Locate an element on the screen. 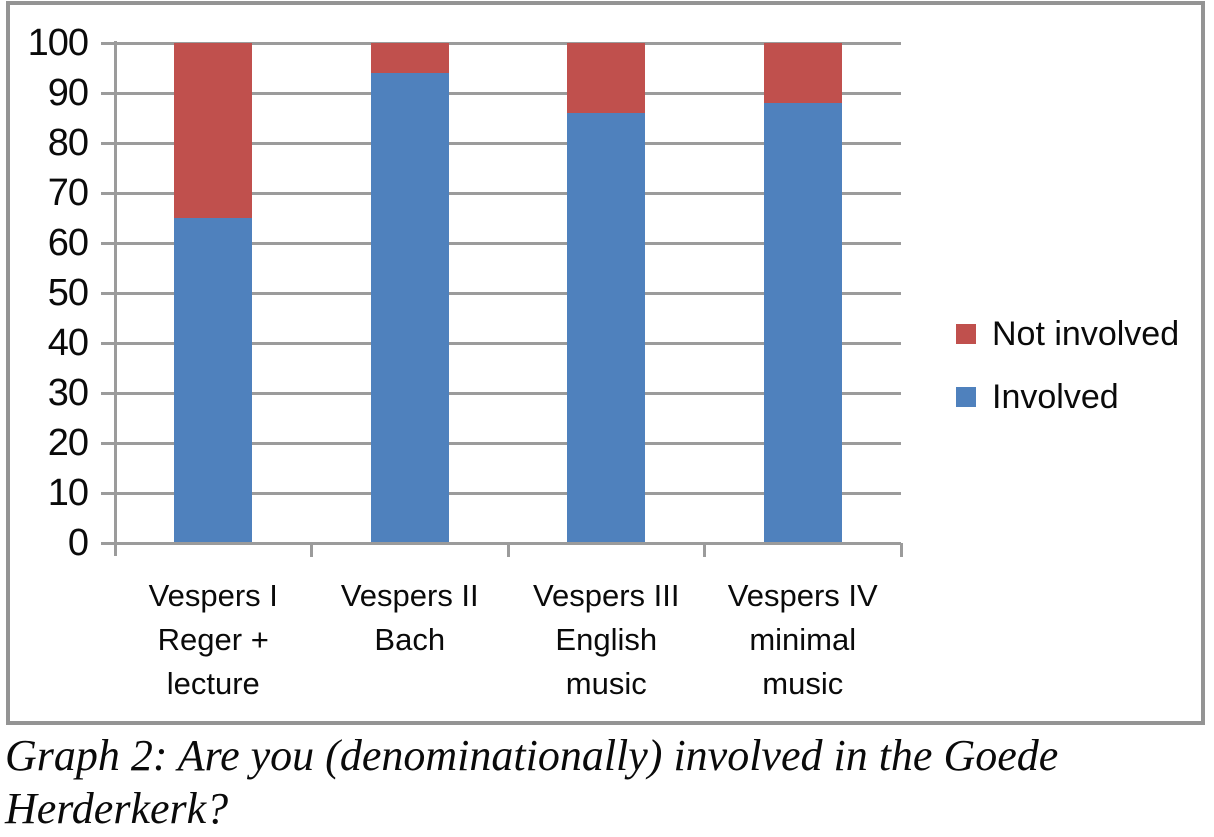 The width and height of the screenshot is (1214, 837). y-axis-tick-label: 90 is located at coordinates (68, 93).